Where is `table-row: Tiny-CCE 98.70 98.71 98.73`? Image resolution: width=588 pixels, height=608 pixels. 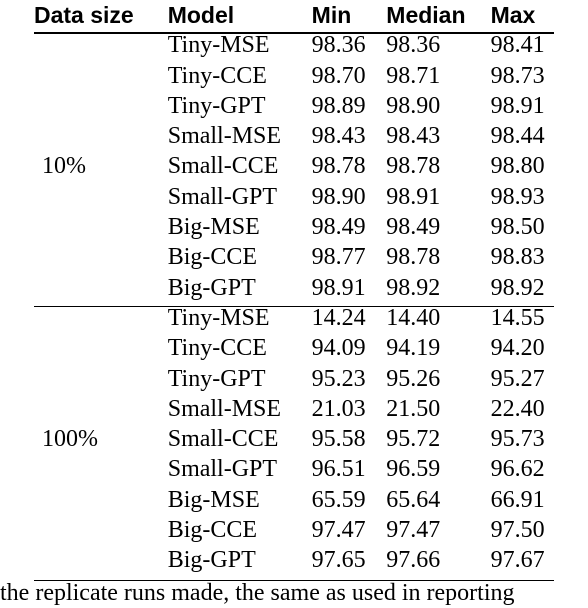 table-row: Tiny-CCE 98.70 98.71 98.73 is located at coordinates (294, 76).